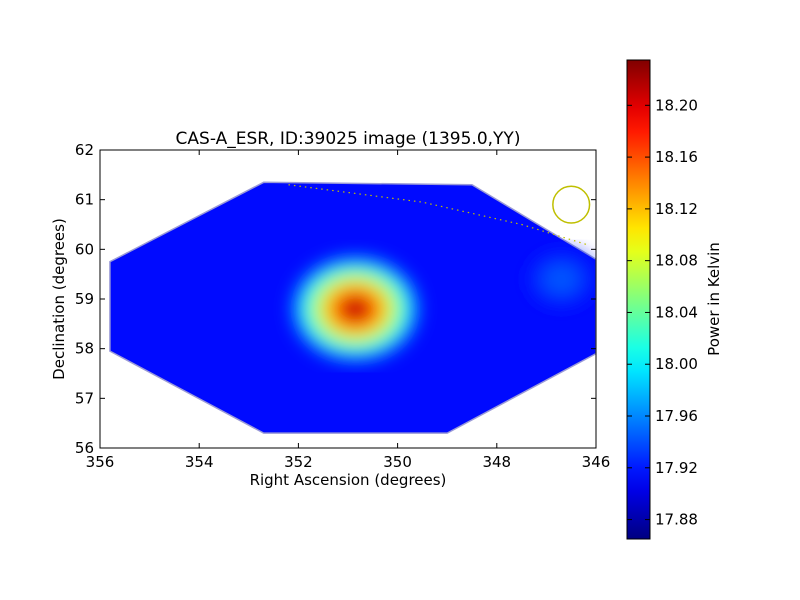 This screenshot has height=600, width=800. I want to click on chart-title: CAS-A_ESR, ID:39025 image (1395.0,YY), so click(348, 139).